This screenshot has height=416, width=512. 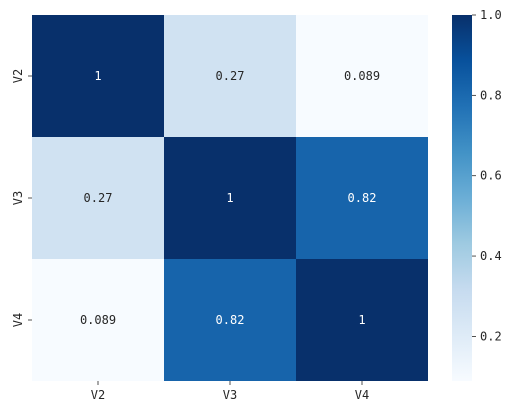 I want to click on y-axis: V2 V3 V4, so click(x=21, y=198).